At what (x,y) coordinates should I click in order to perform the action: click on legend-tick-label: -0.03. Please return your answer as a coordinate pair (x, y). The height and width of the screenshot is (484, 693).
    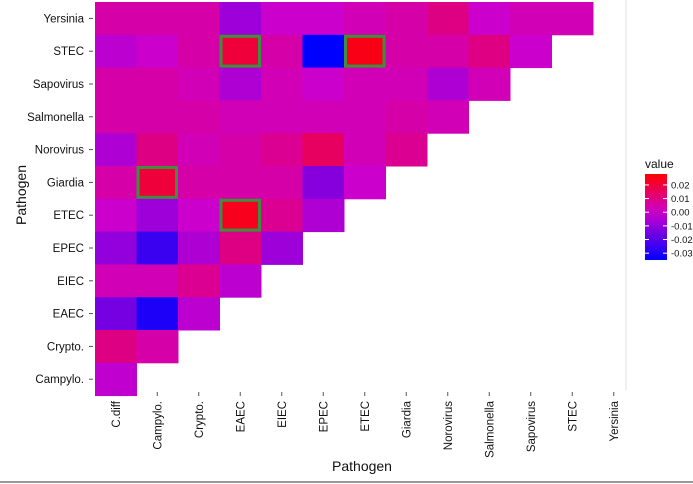
    Looking at the image, I should click on (682, 254).